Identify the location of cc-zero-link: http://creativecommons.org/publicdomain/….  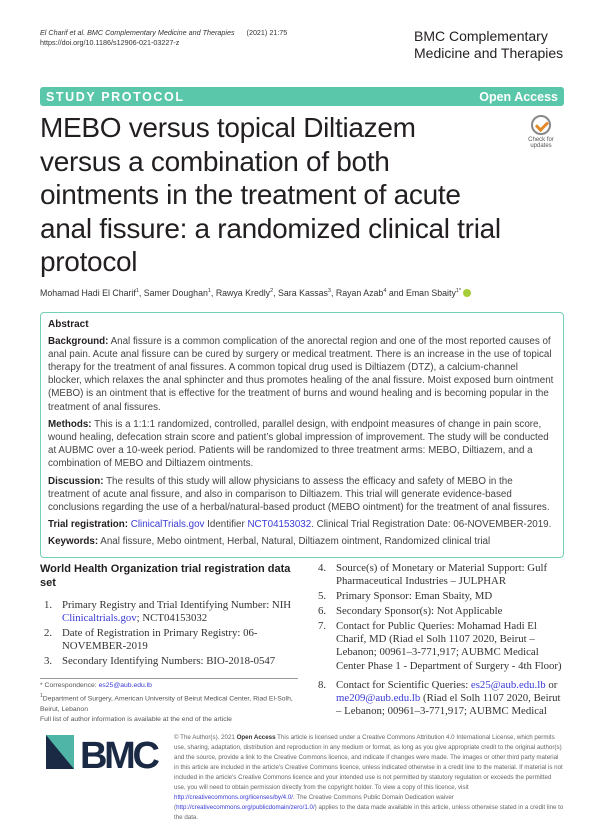
(245, 807).